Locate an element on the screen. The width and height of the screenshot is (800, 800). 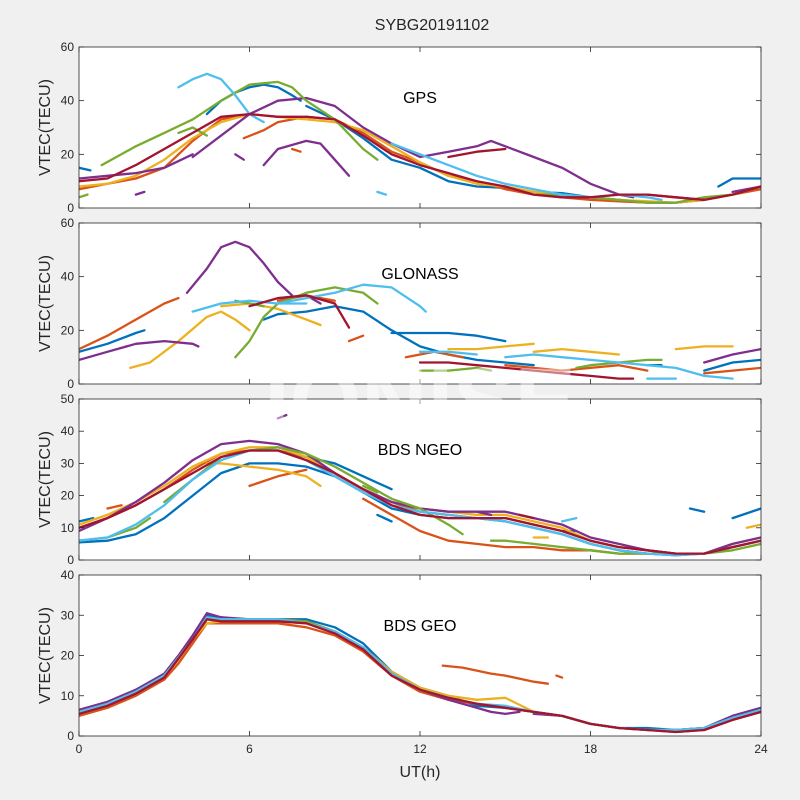
panel-label: BDS NGEO is located at coordinates (420, 450).